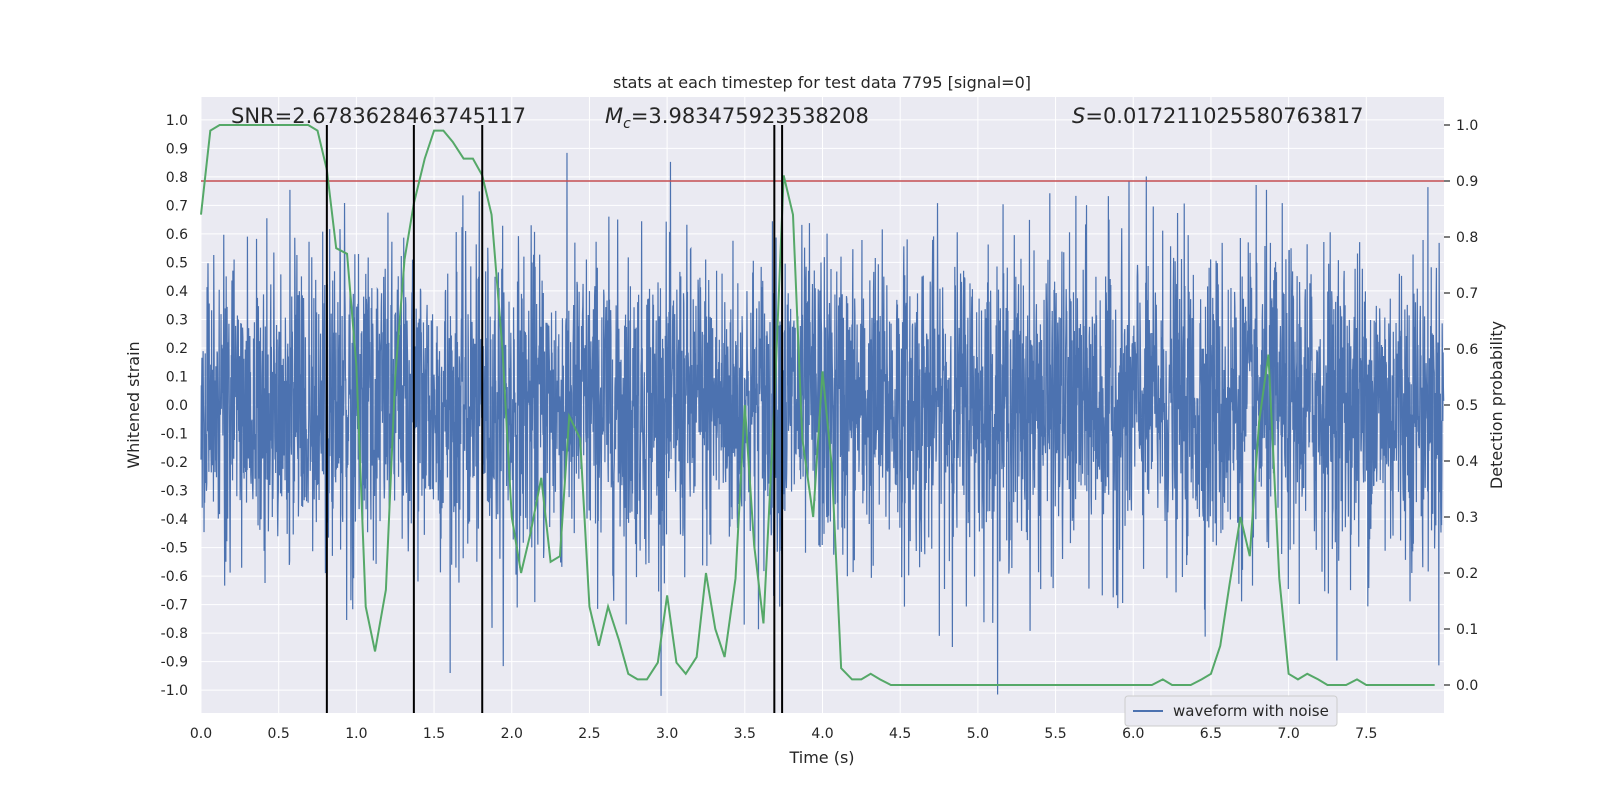  I want to click on y-axis-right-ticks: 1.0 0.9 0.8 0.7 0.6 0.5 0.4 0.3 0.2 0.1 0.0, so click(1461, 406).